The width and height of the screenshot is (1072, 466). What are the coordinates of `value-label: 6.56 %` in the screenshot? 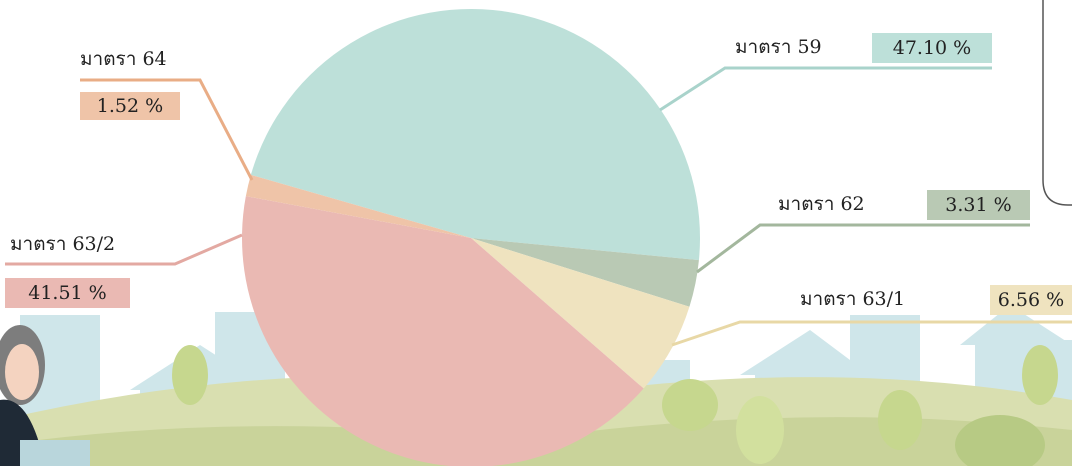 It's located at (1031, 300).